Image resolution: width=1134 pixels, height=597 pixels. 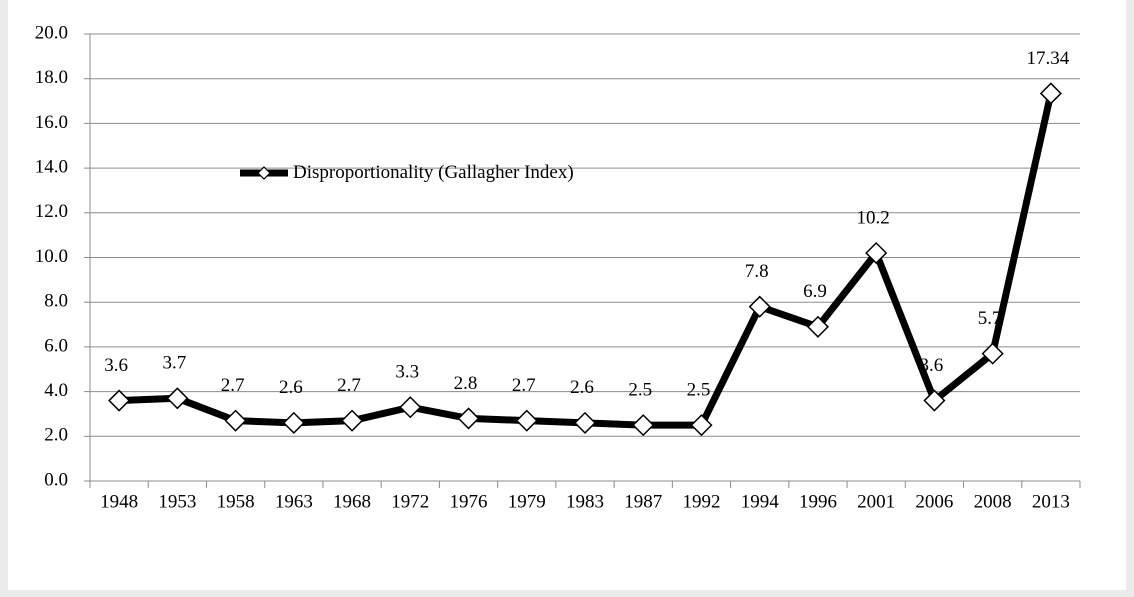 What do you see at coordinates (56, 390) in the screenshot?
I see `y-tick-label: 4.0` at bounding box center [56, 390].